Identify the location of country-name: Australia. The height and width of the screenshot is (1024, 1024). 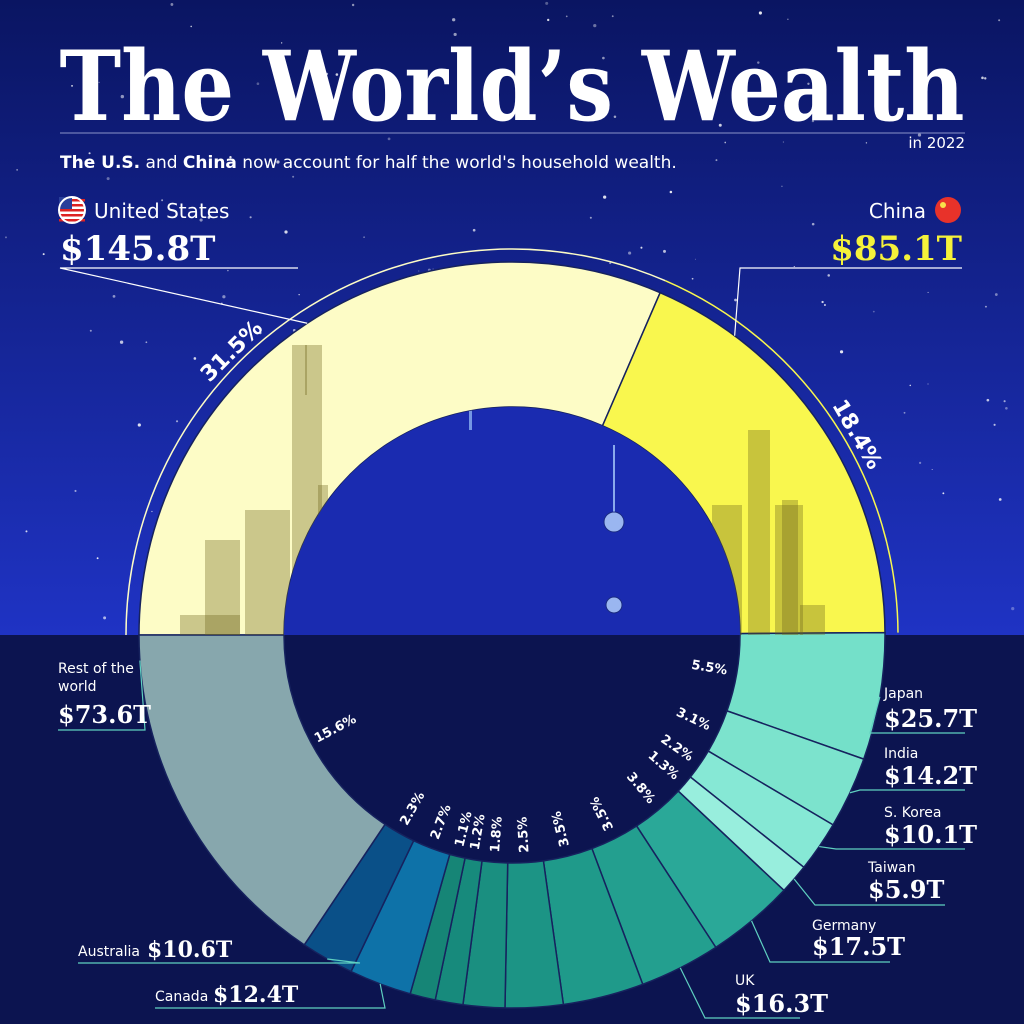
(109, 952).